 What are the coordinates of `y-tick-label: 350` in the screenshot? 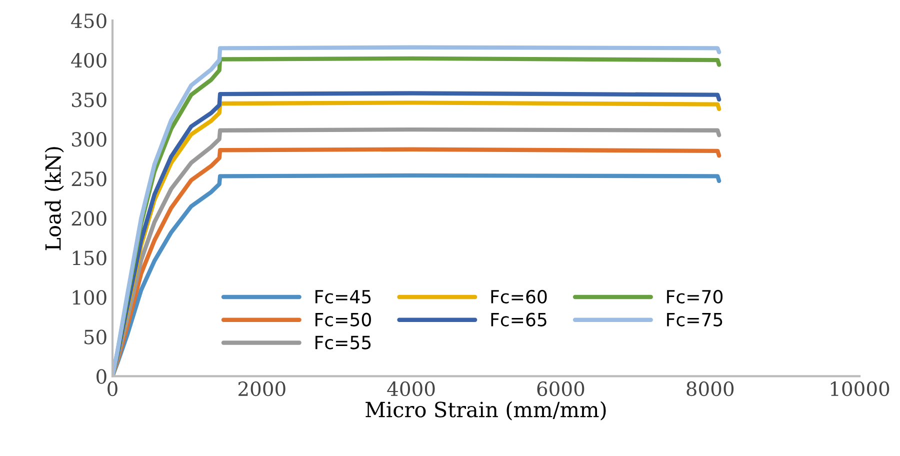 It's located at (89, 100).